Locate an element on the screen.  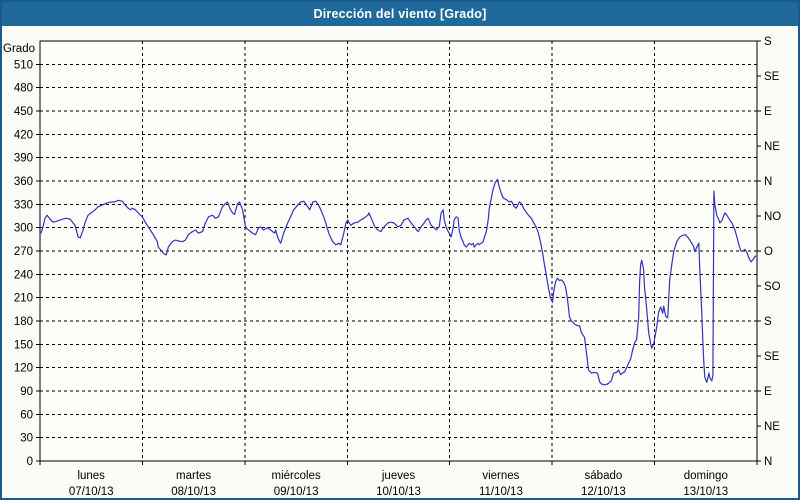
date-label: 11/10/13 is located at coordinates (501, 492).